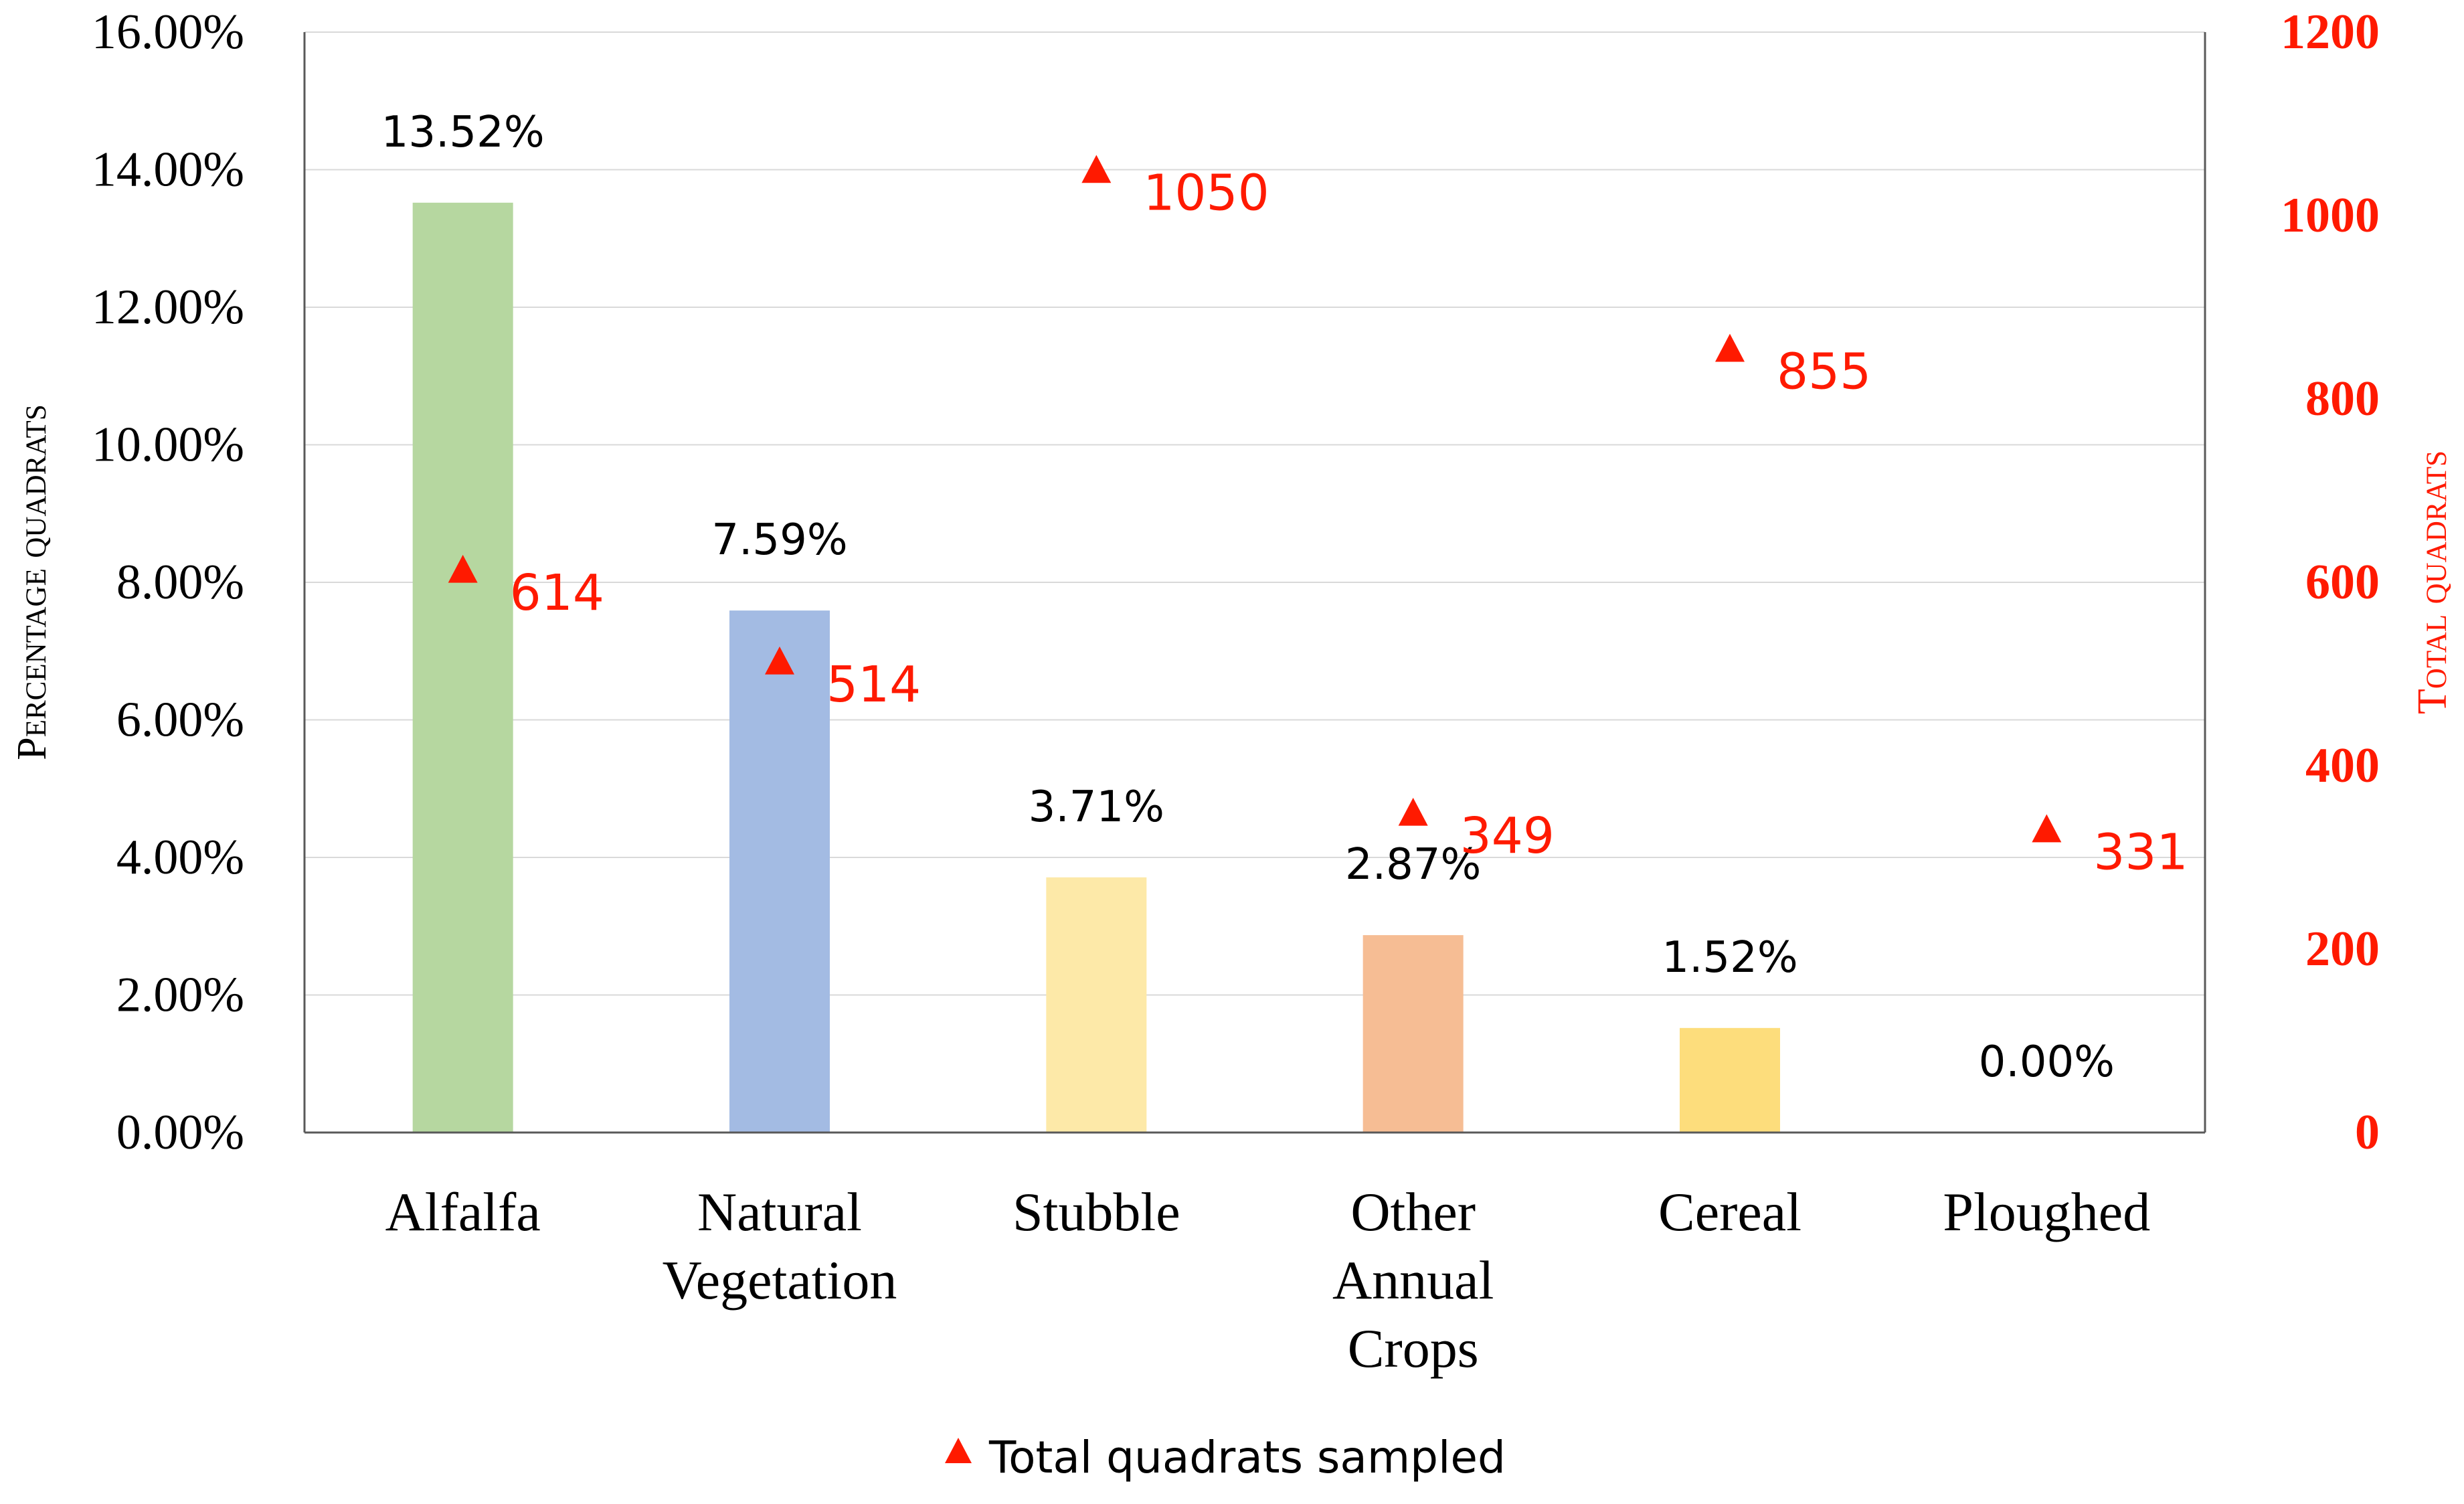 The width and height of the screenshot is (2464, 1504). I want to click on bar-value-label: 3.71%, so click(1096, 807).